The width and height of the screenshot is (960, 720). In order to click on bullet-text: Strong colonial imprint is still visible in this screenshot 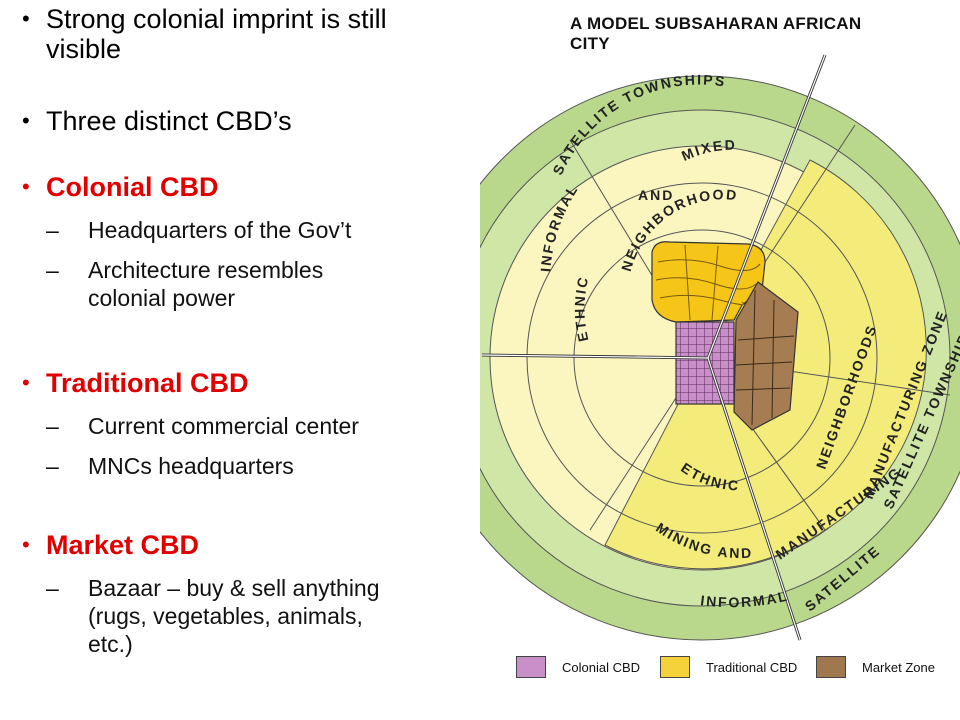, I will do `click(216, 34)`.